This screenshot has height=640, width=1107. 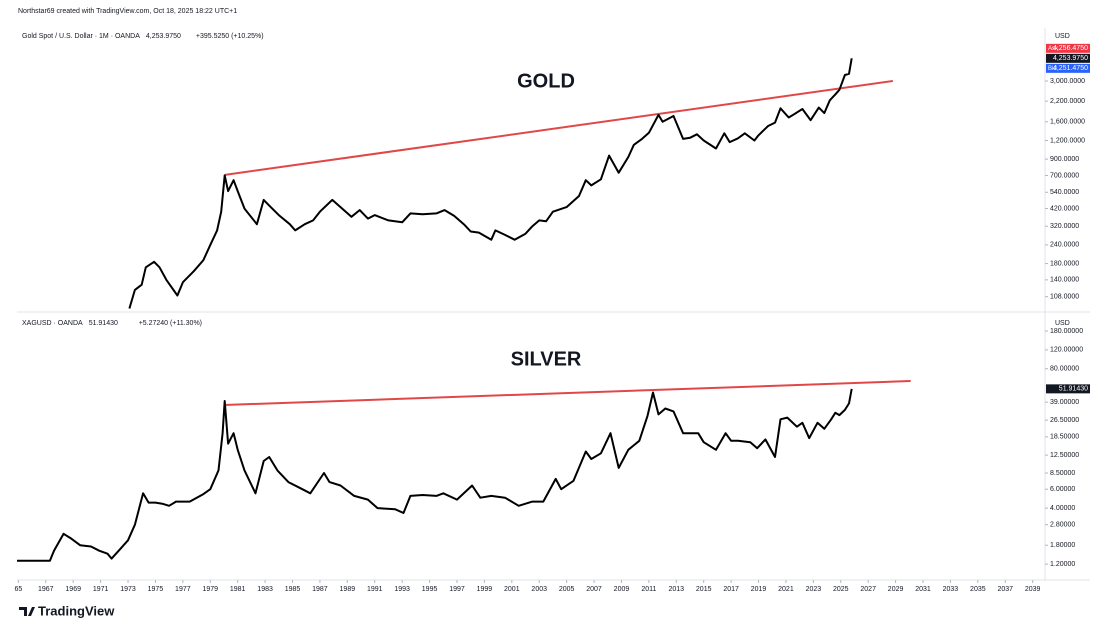 What do you see at coordinates (348, 589) in the screenshot?
I see `x-tick-label: 1989` at bounding box center [348, 589].